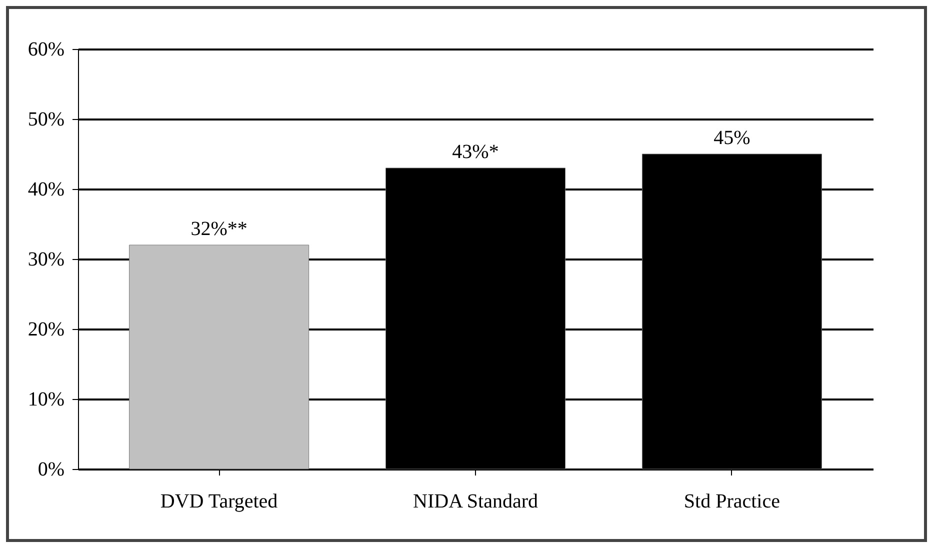 This screenshot has height=554, width=939. What do you see at coordinates (46, 259) in the screenshot?
I see `y-tick-label: 30%` at bounding box center [46, 259].